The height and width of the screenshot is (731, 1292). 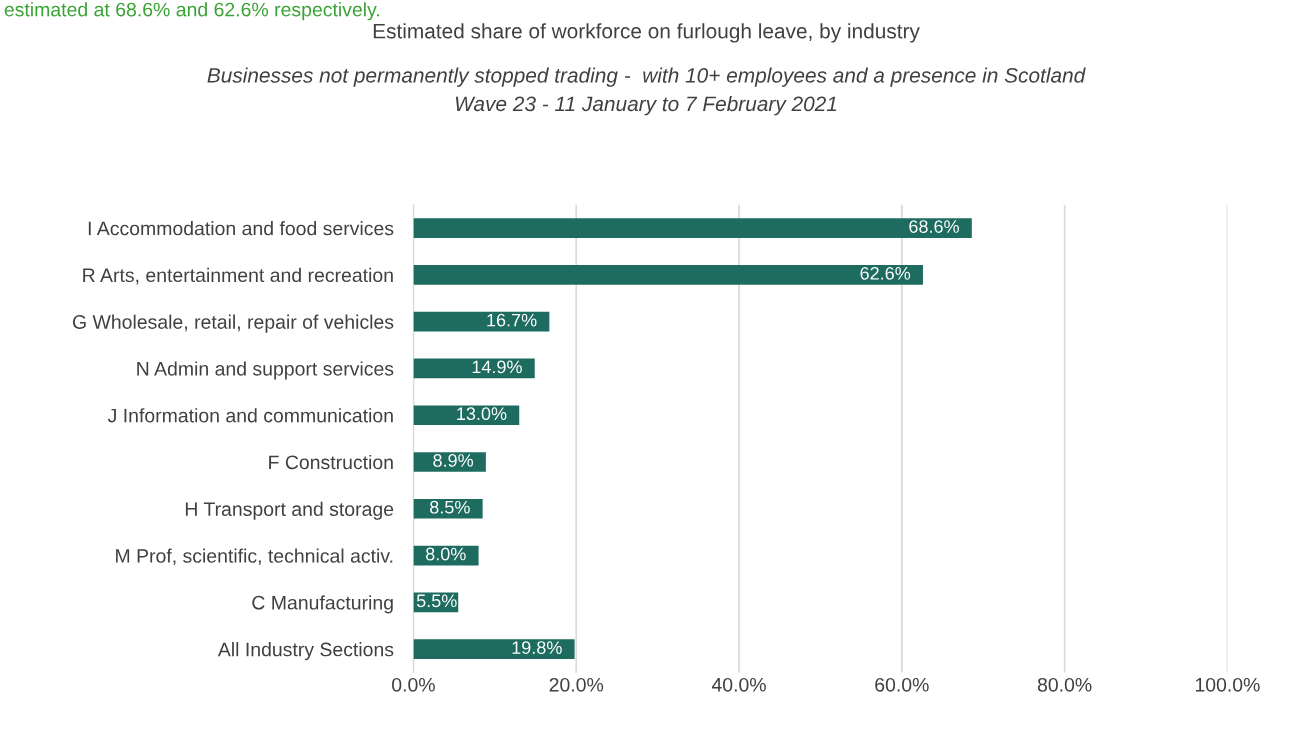 What do you see at coordinates (413, 684) in the screenshot?
I see `x-tick-label: 0.0%` at bounding box center [413, 684].